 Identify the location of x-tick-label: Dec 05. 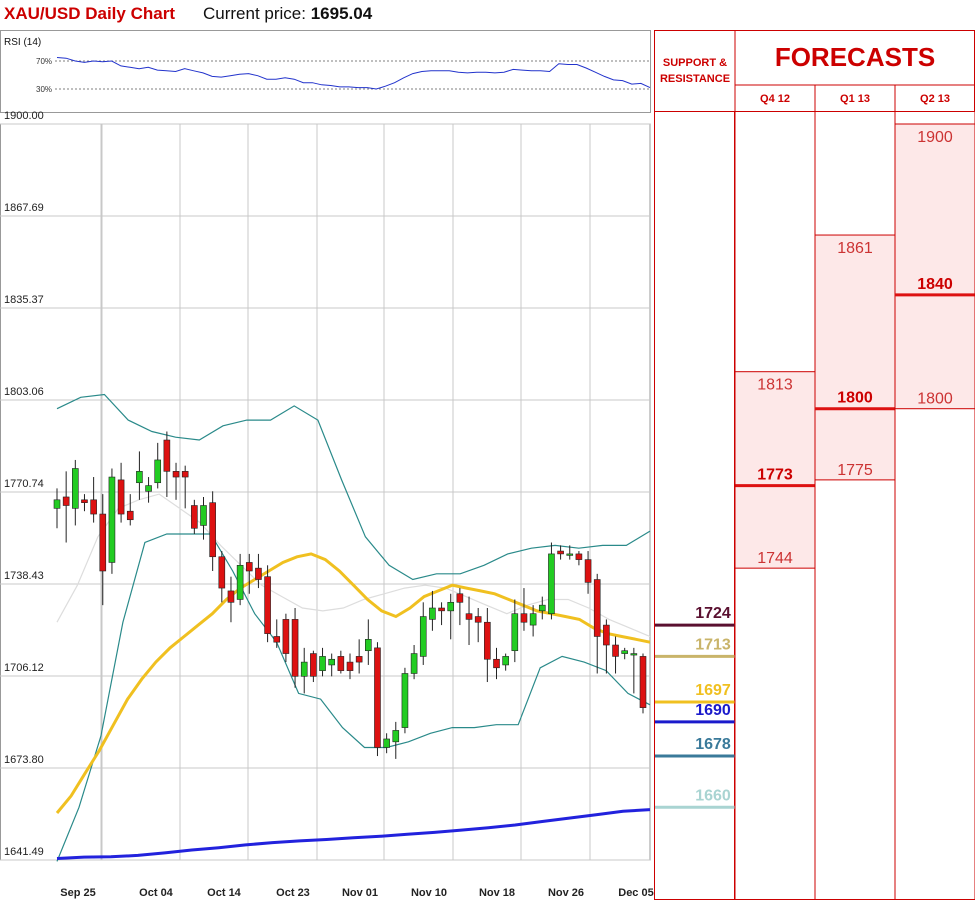
(635, 893).